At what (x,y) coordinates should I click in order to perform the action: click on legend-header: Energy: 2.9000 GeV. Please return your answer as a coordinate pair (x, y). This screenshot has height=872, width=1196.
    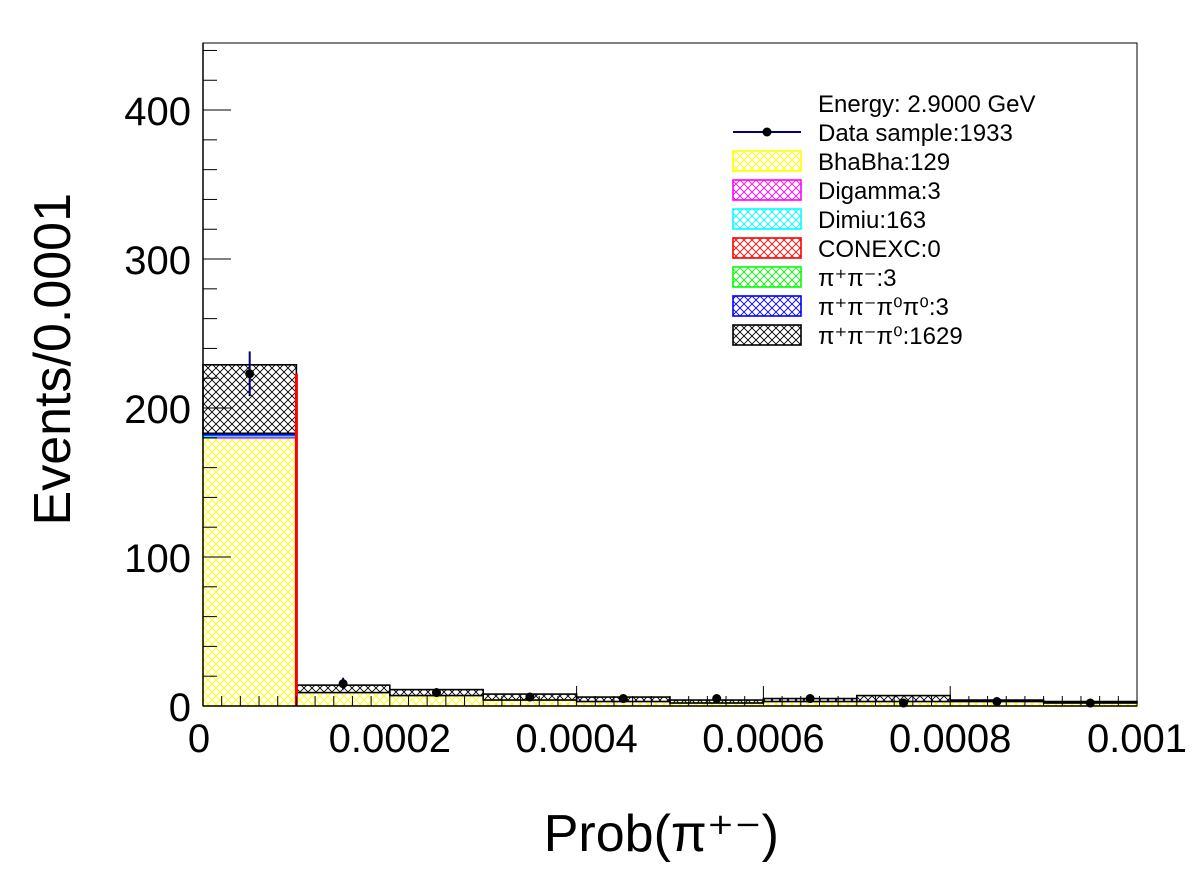
    Looking at the image, I should click on (926, 104).